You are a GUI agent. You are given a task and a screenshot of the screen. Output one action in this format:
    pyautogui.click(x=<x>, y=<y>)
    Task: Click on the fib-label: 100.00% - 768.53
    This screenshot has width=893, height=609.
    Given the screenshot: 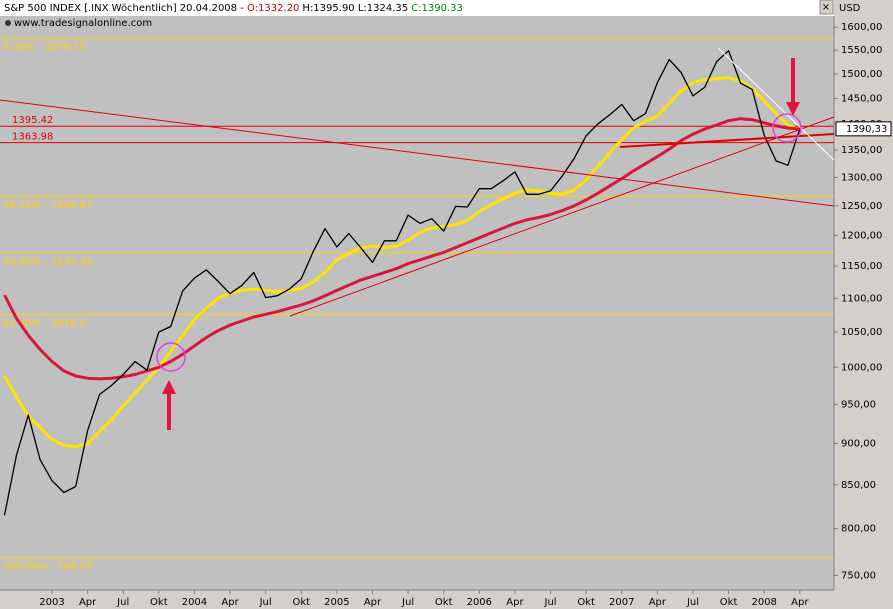 What is the action you would take?
    pyautogui.click(x=47, y=567)
    